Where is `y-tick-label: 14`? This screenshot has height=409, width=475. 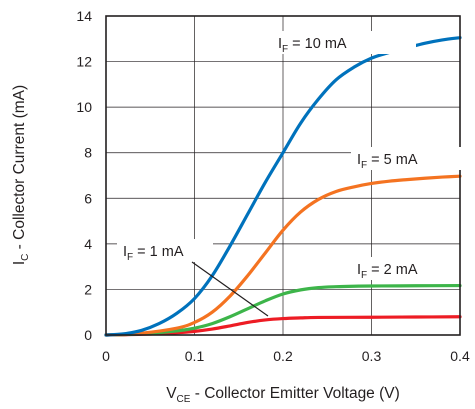
y-tick-label: 14 is located at coordinates (84, 16).